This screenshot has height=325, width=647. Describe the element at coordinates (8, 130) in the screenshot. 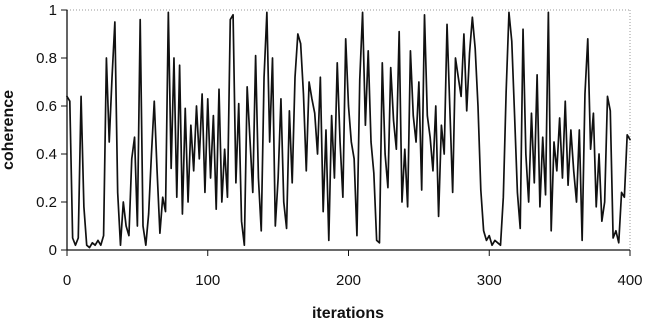

I see `y-axis-title: coherence` at that location.